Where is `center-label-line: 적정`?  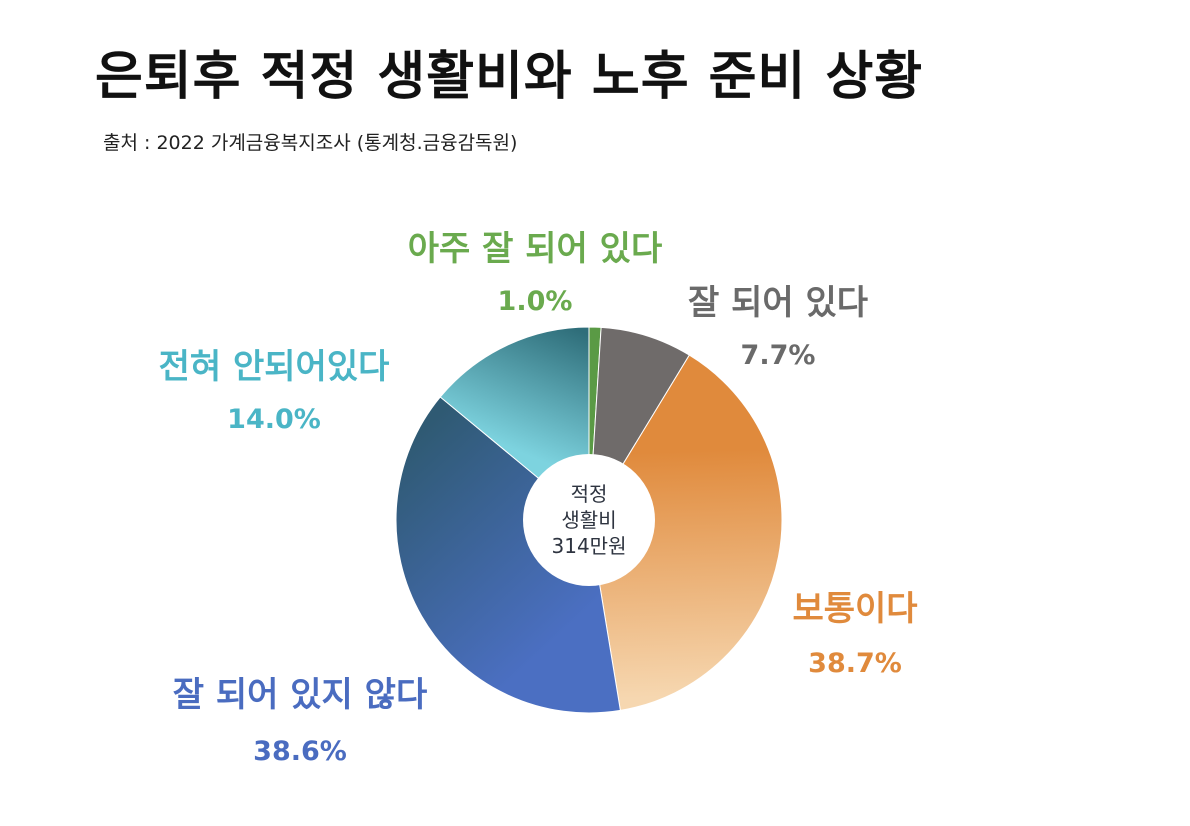
center-label-line: 적정 is located at coordinates (589, 494).